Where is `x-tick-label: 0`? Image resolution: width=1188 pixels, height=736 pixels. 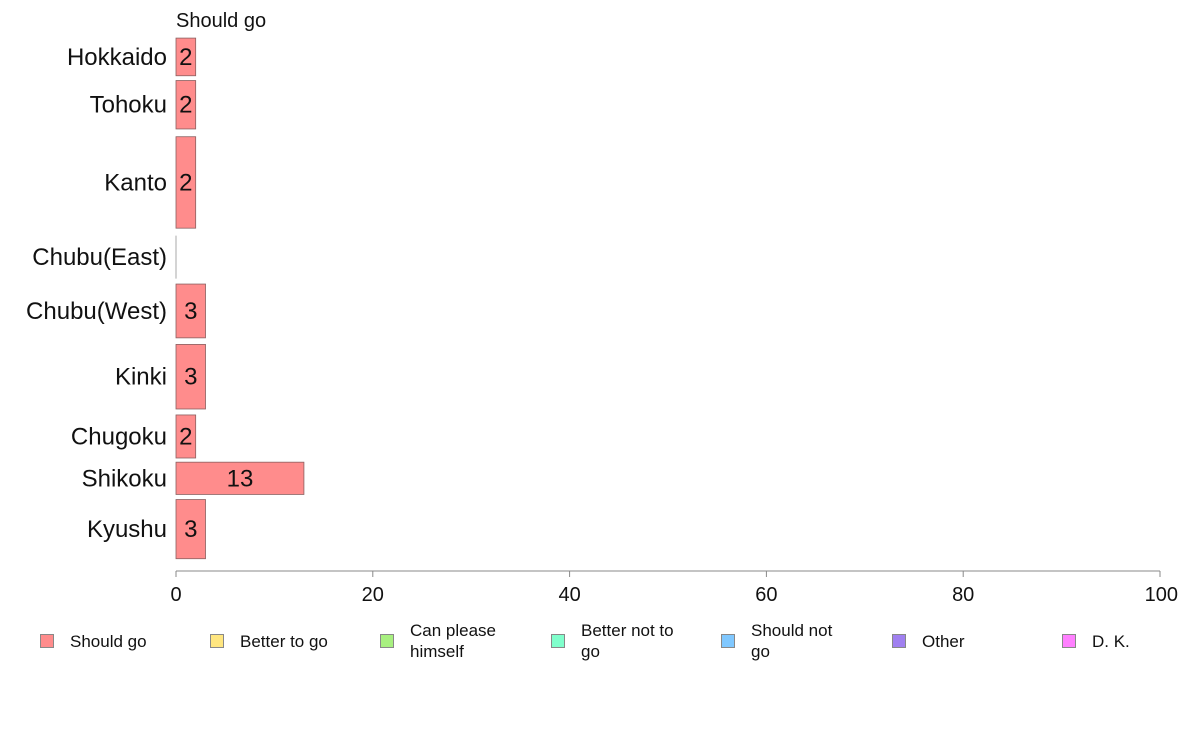 x-tick-label: 0 is located at coordinates (175, 595).